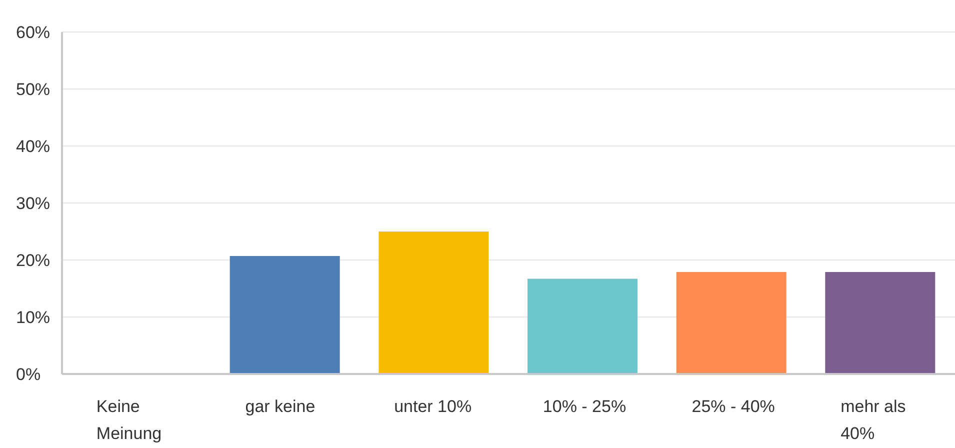  What do you see at coordinates (433, 406) in the screenshot?
I see `x-tick-label: unter 10%` at bounding box center [433, 406].